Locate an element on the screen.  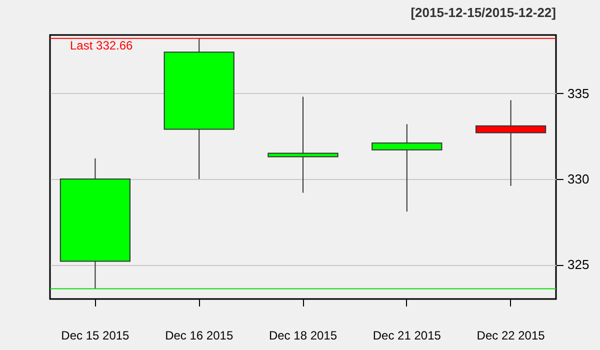
chart-subtitle: [2015-12-15/2015-12-22] is located at coordinates (483, 12).